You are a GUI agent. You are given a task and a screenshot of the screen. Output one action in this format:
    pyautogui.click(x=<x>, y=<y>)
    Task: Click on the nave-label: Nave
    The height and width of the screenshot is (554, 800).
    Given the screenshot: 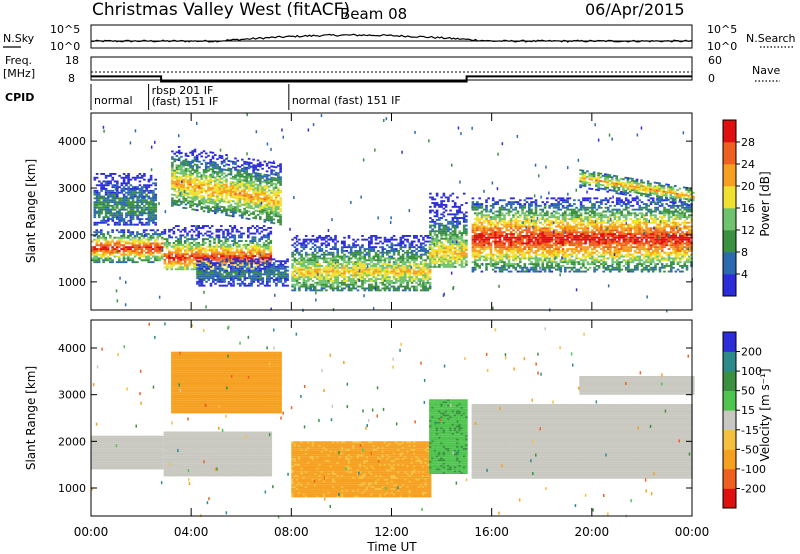 What is the action you would take?
    pyautogui.click(x=766, y=70)
    